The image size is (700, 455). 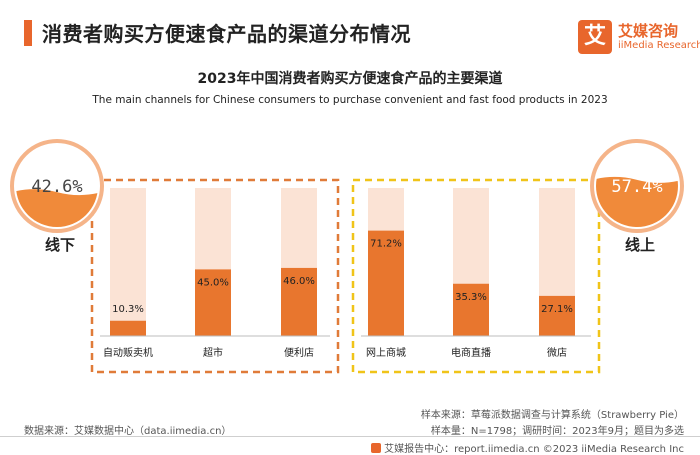 What do you see at coordinates (648, 31) in the screenshot?
I see `logo-name-cn: 艾媒咨询` at bounding box center [648, 31].